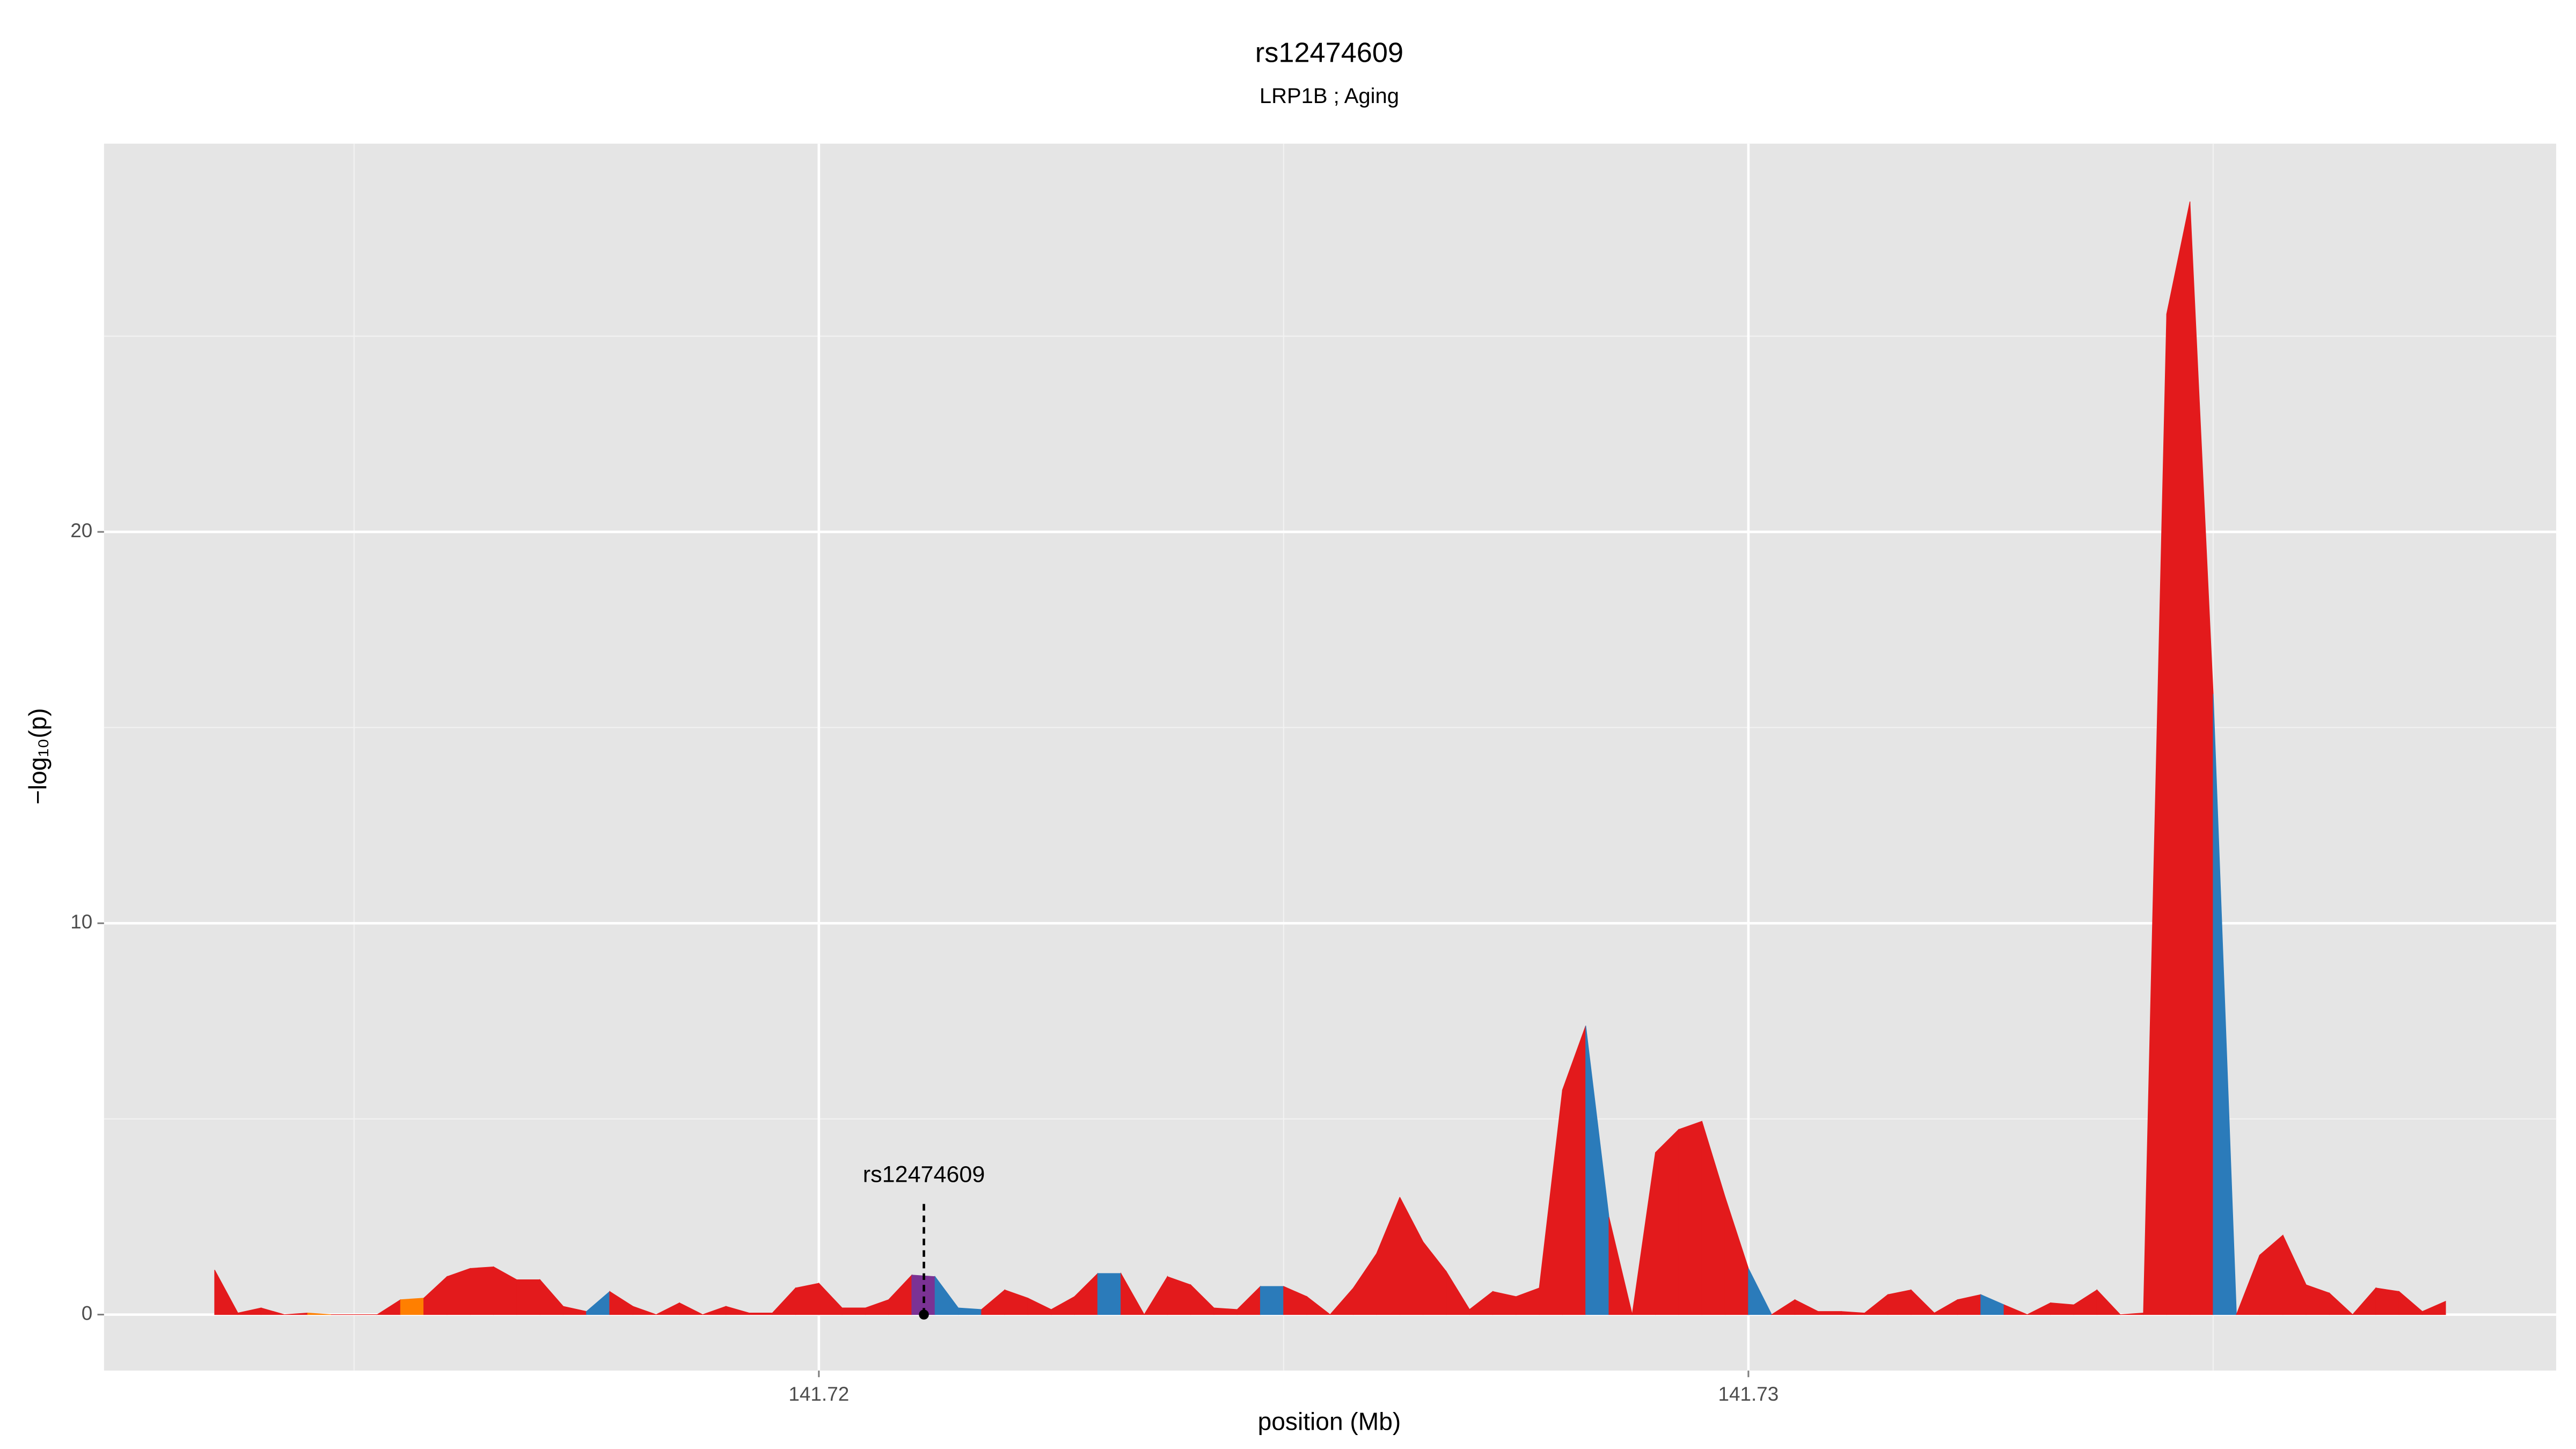 The image size is (2576, 1449). What do you see at coordinates (1748, 1394) in the screenshot?
I see `x-tick-label: 141.73` at bounding box center [1748, 1394].